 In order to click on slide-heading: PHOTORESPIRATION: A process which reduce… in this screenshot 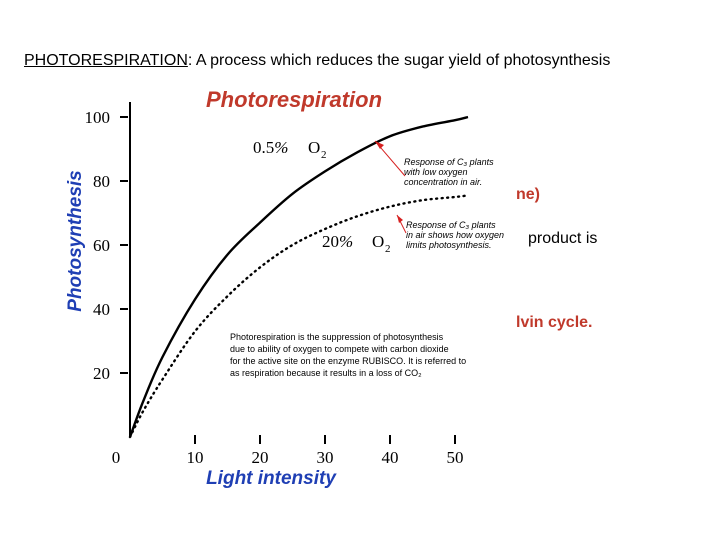, I will do `click(317, 61)`.